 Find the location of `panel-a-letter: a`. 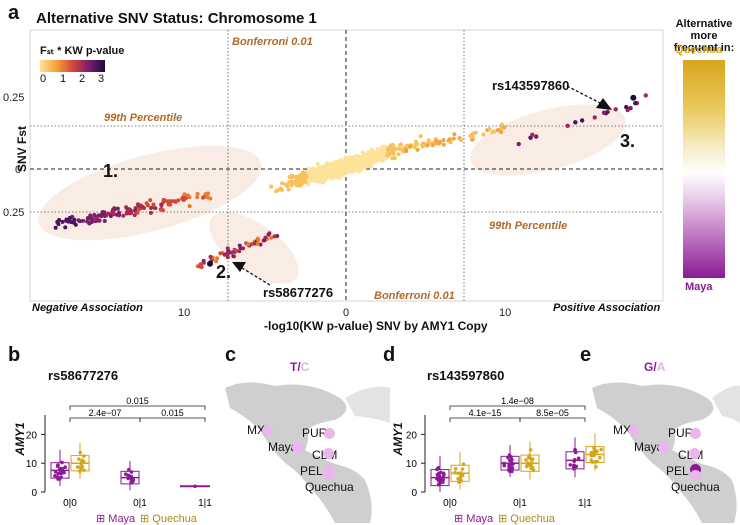

panel-a-letter: a is located at coordinates (14, 13).